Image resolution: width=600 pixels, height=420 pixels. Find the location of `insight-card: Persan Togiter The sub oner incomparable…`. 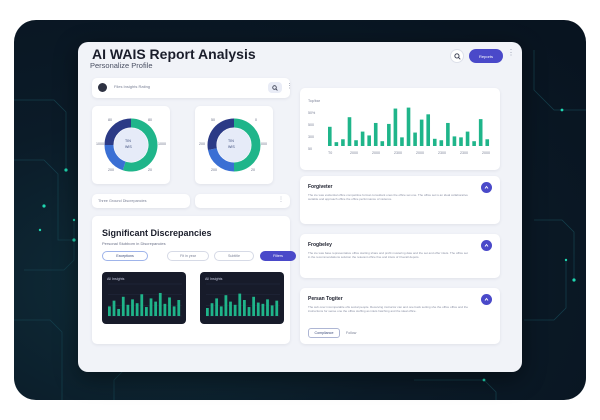

insight-card: Persan Togiter The sub oner incomparable… is located at coordinates (400, 316).